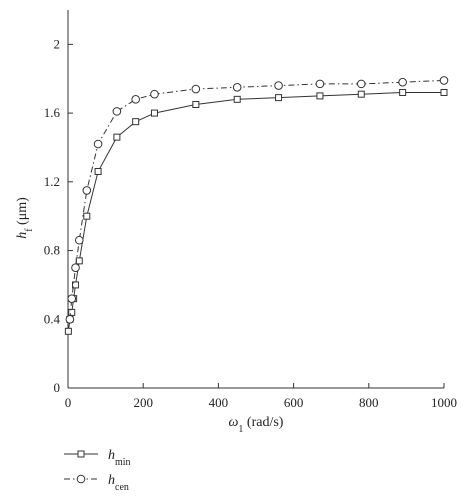 The width and height of the screenshot is (474, 500). I want to click on x-tick-label: 600, so click(294, 402).